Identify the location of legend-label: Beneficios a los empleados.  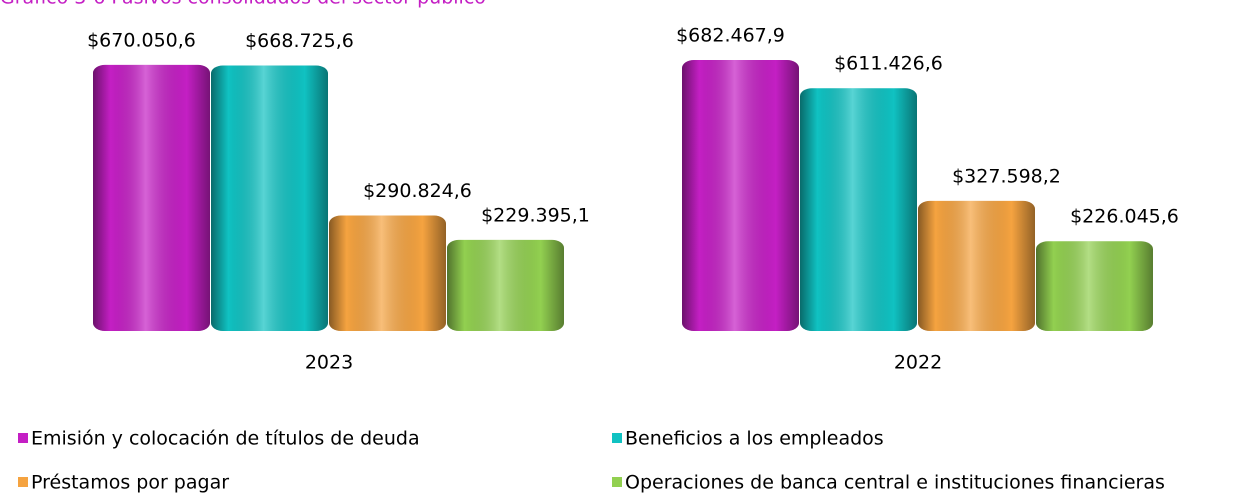
(754, 439).